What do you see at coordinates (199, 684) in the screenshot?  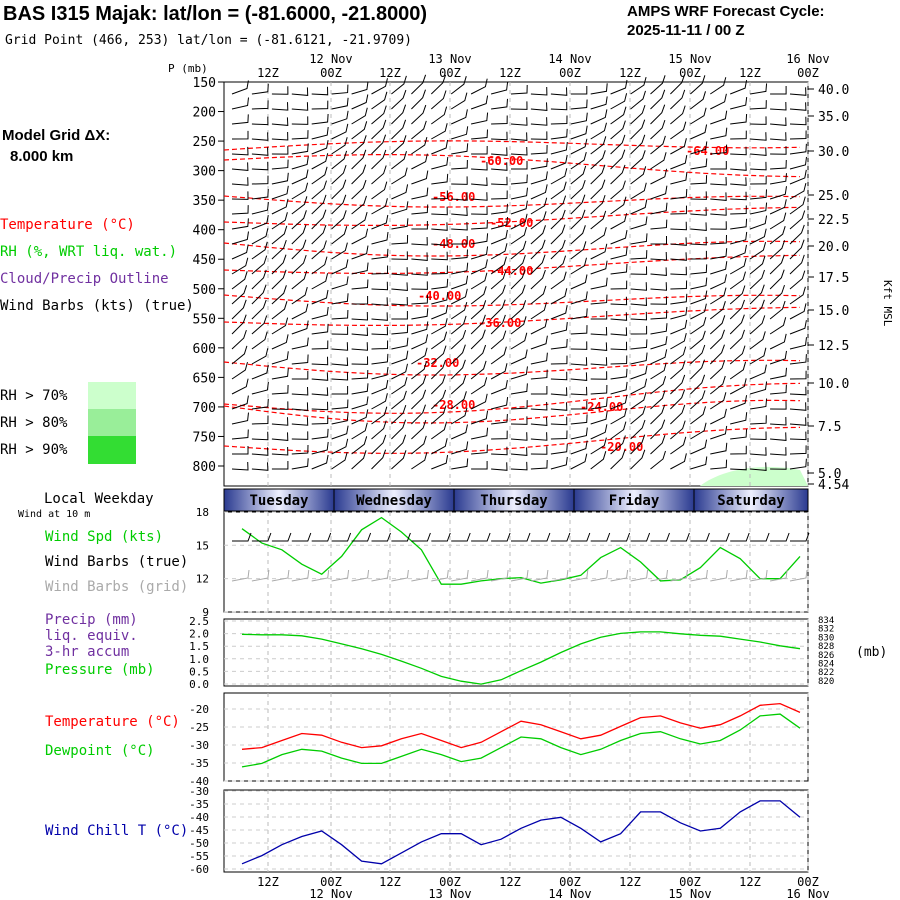 I see `precip-tick-label: 0.0` at bounding box center [199, 684].